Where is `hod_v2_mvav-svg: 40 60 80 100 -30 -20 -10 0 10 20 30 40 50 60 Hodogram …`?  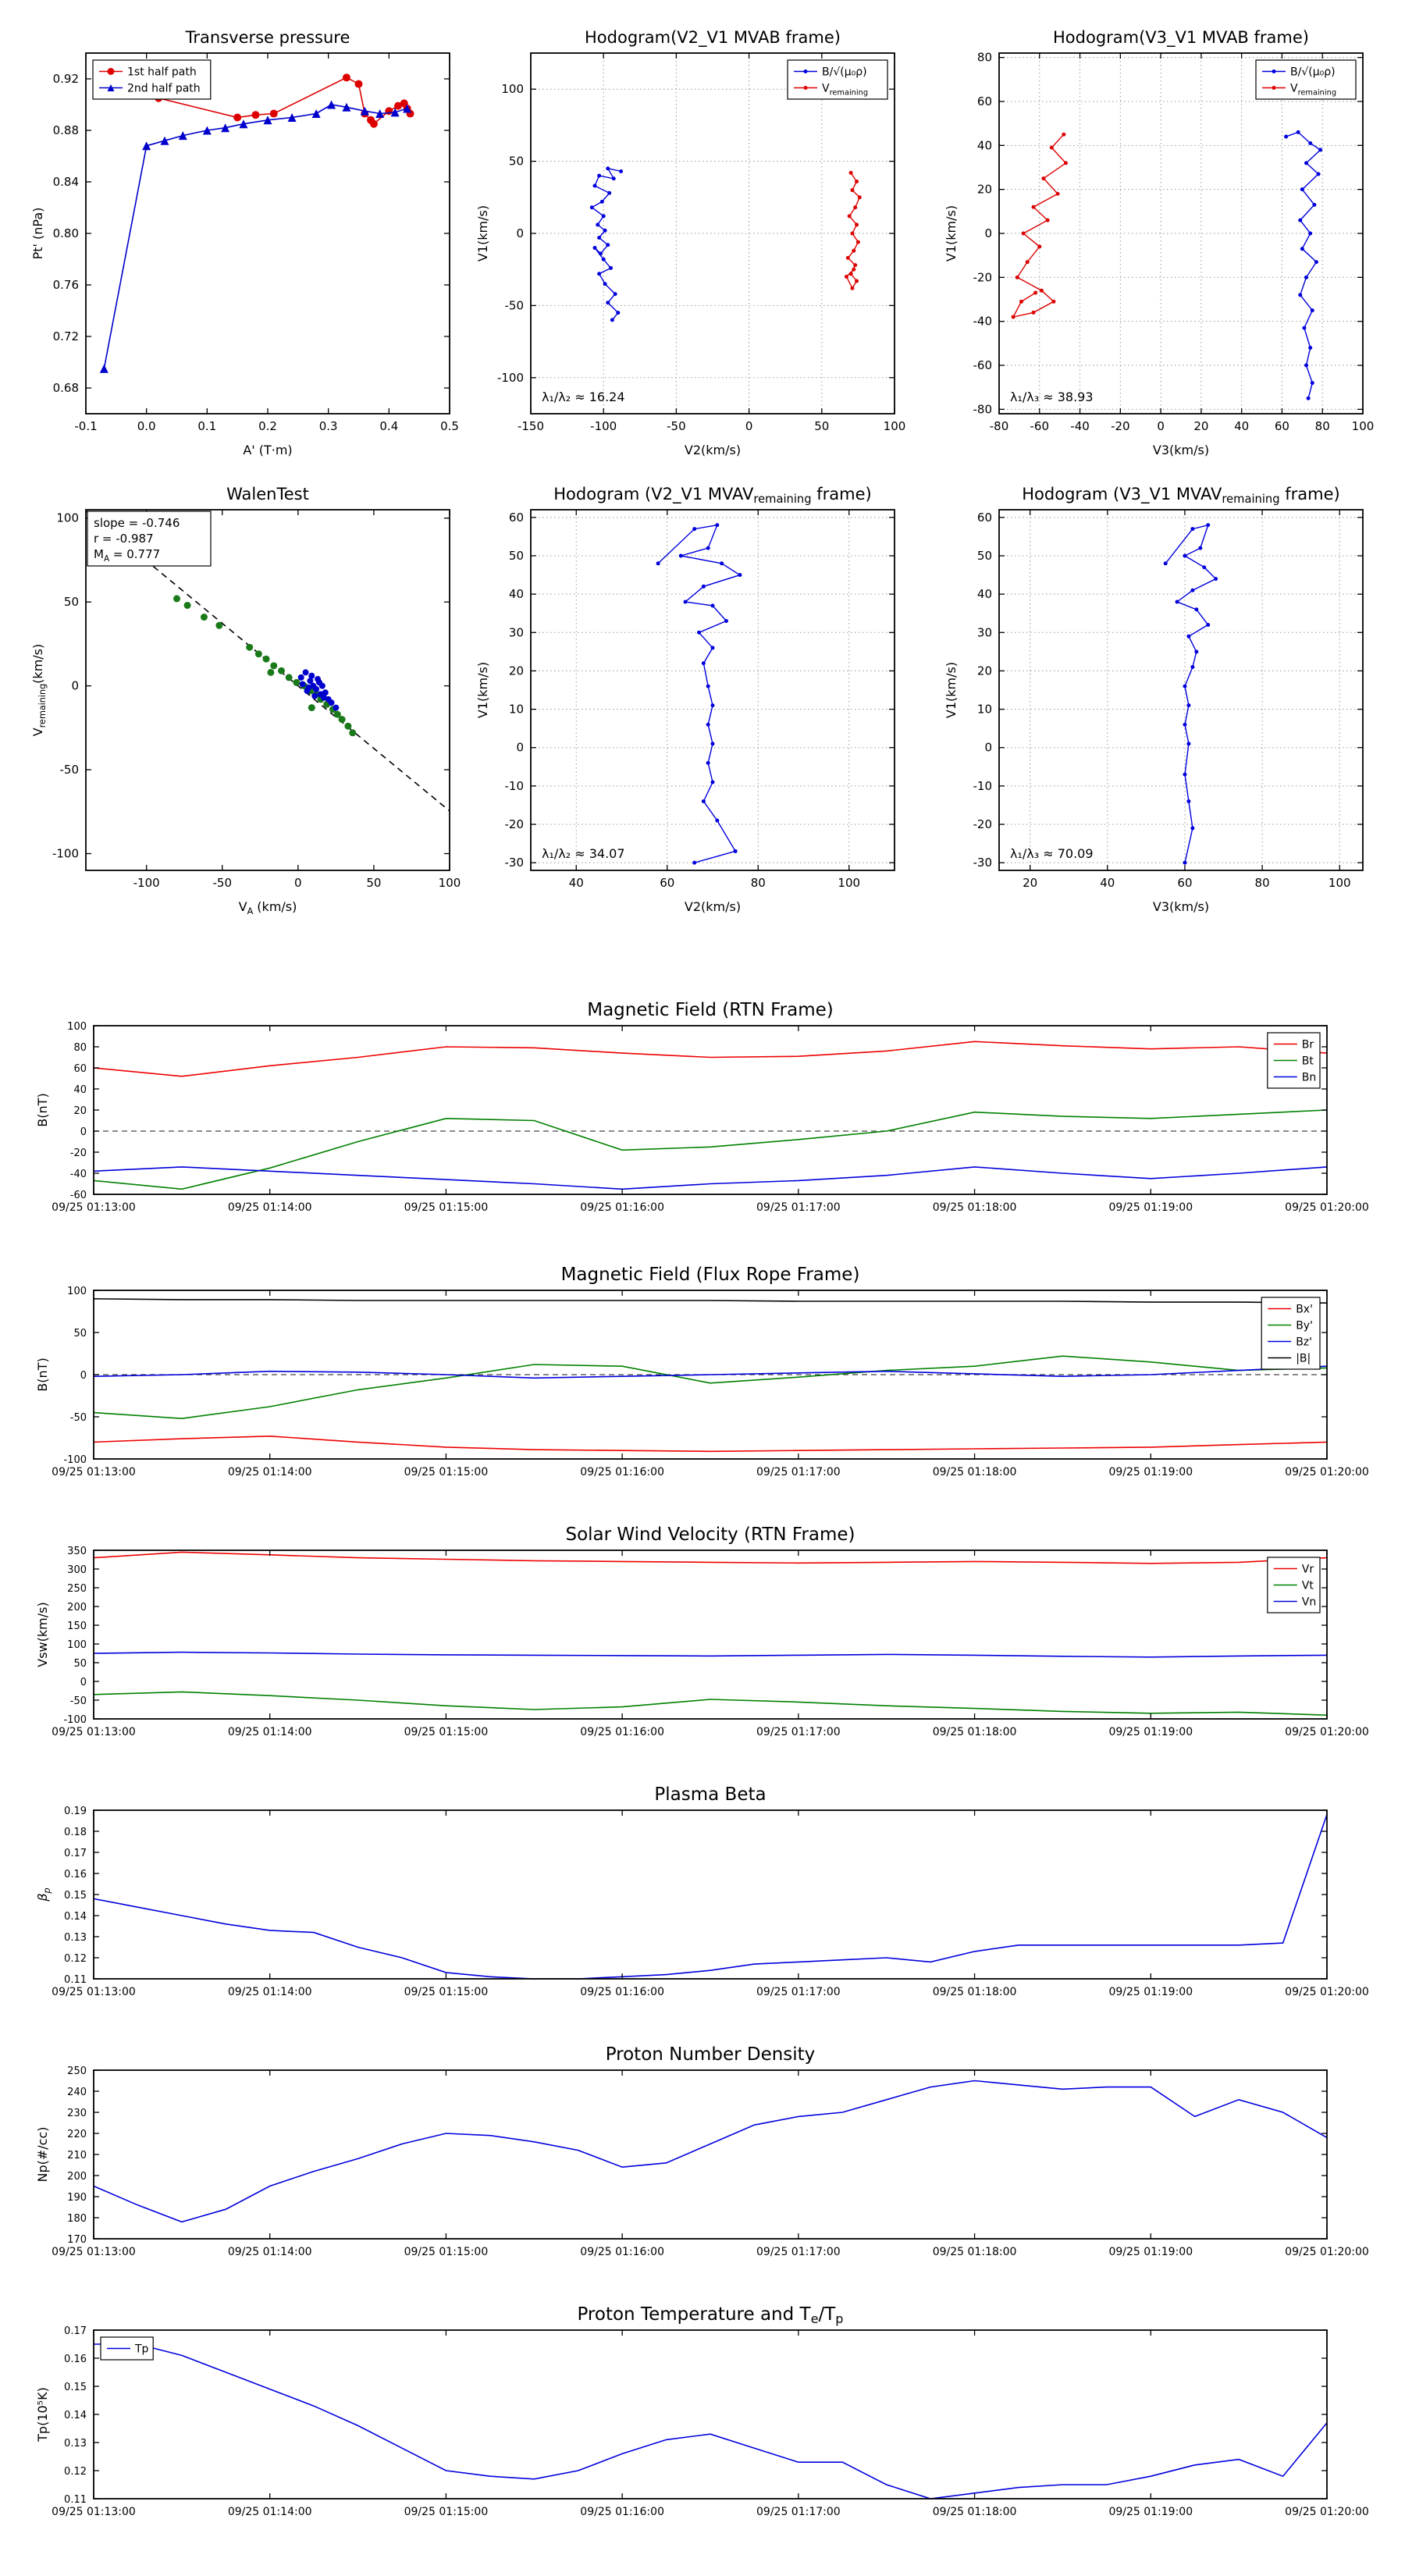 hod_v2_mvav-svg: 40 60 80 100 -30 -20 -10 0 10 20 30 40 50 60 Hodogram … is located at coordinates (685, 699).